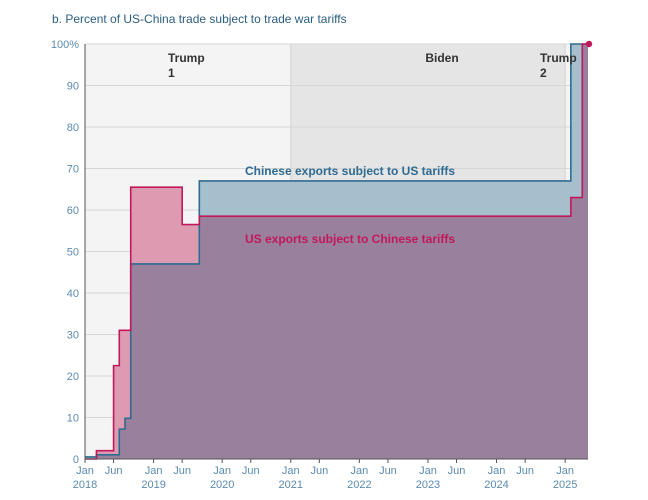 The width and height of the screenshot is (648, 500). Describe the element at coordinates (73, 294) in the screenshot. I see `y-tick-label-40: 40` at that location.